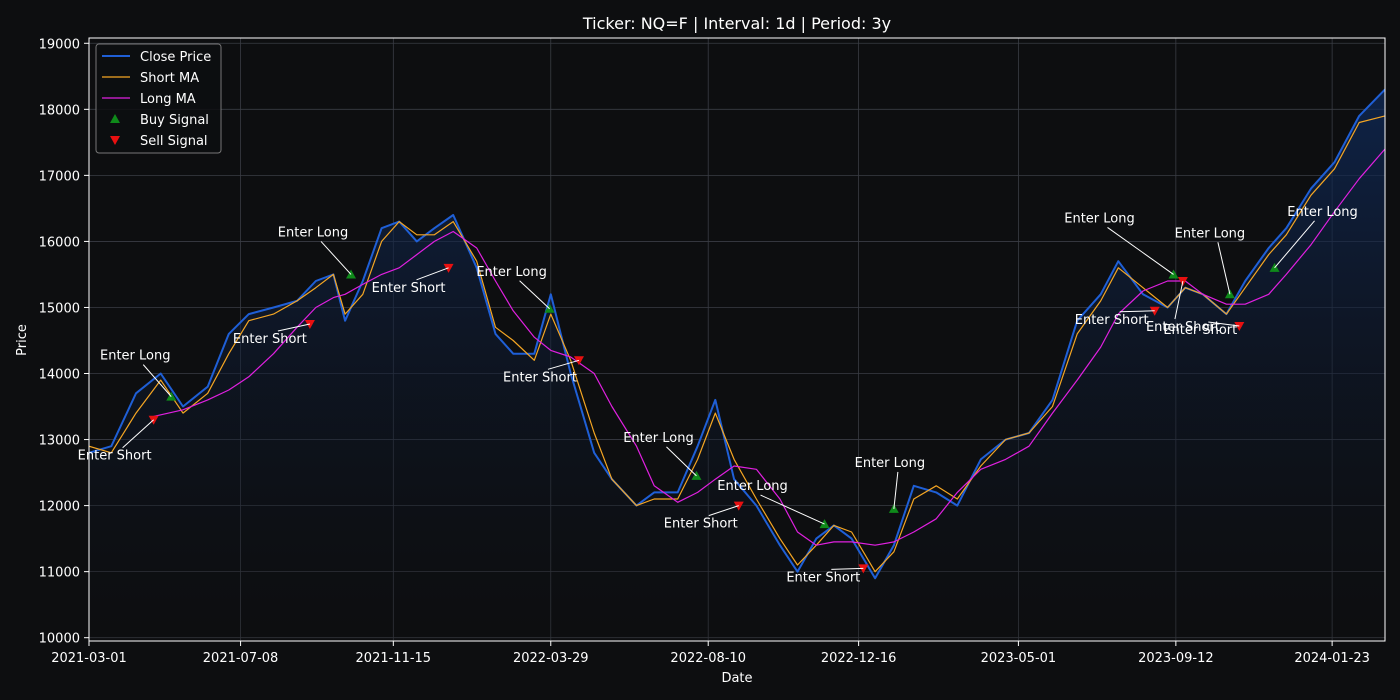 The width and height of the screenshot is (1400, 700). What do you see at coordinates (59, 110) in the screenshot?
I see `y-tick-label: 18000` at bounding box center [59, 110].